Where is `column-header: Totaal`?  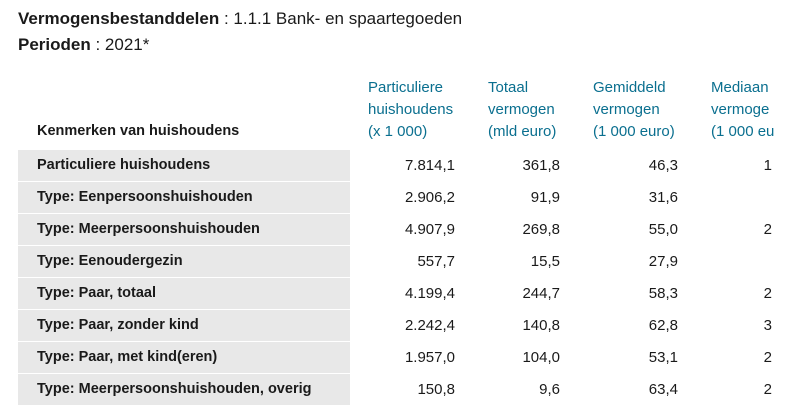
column-header: Totaal is located at coordinates (508, 87).